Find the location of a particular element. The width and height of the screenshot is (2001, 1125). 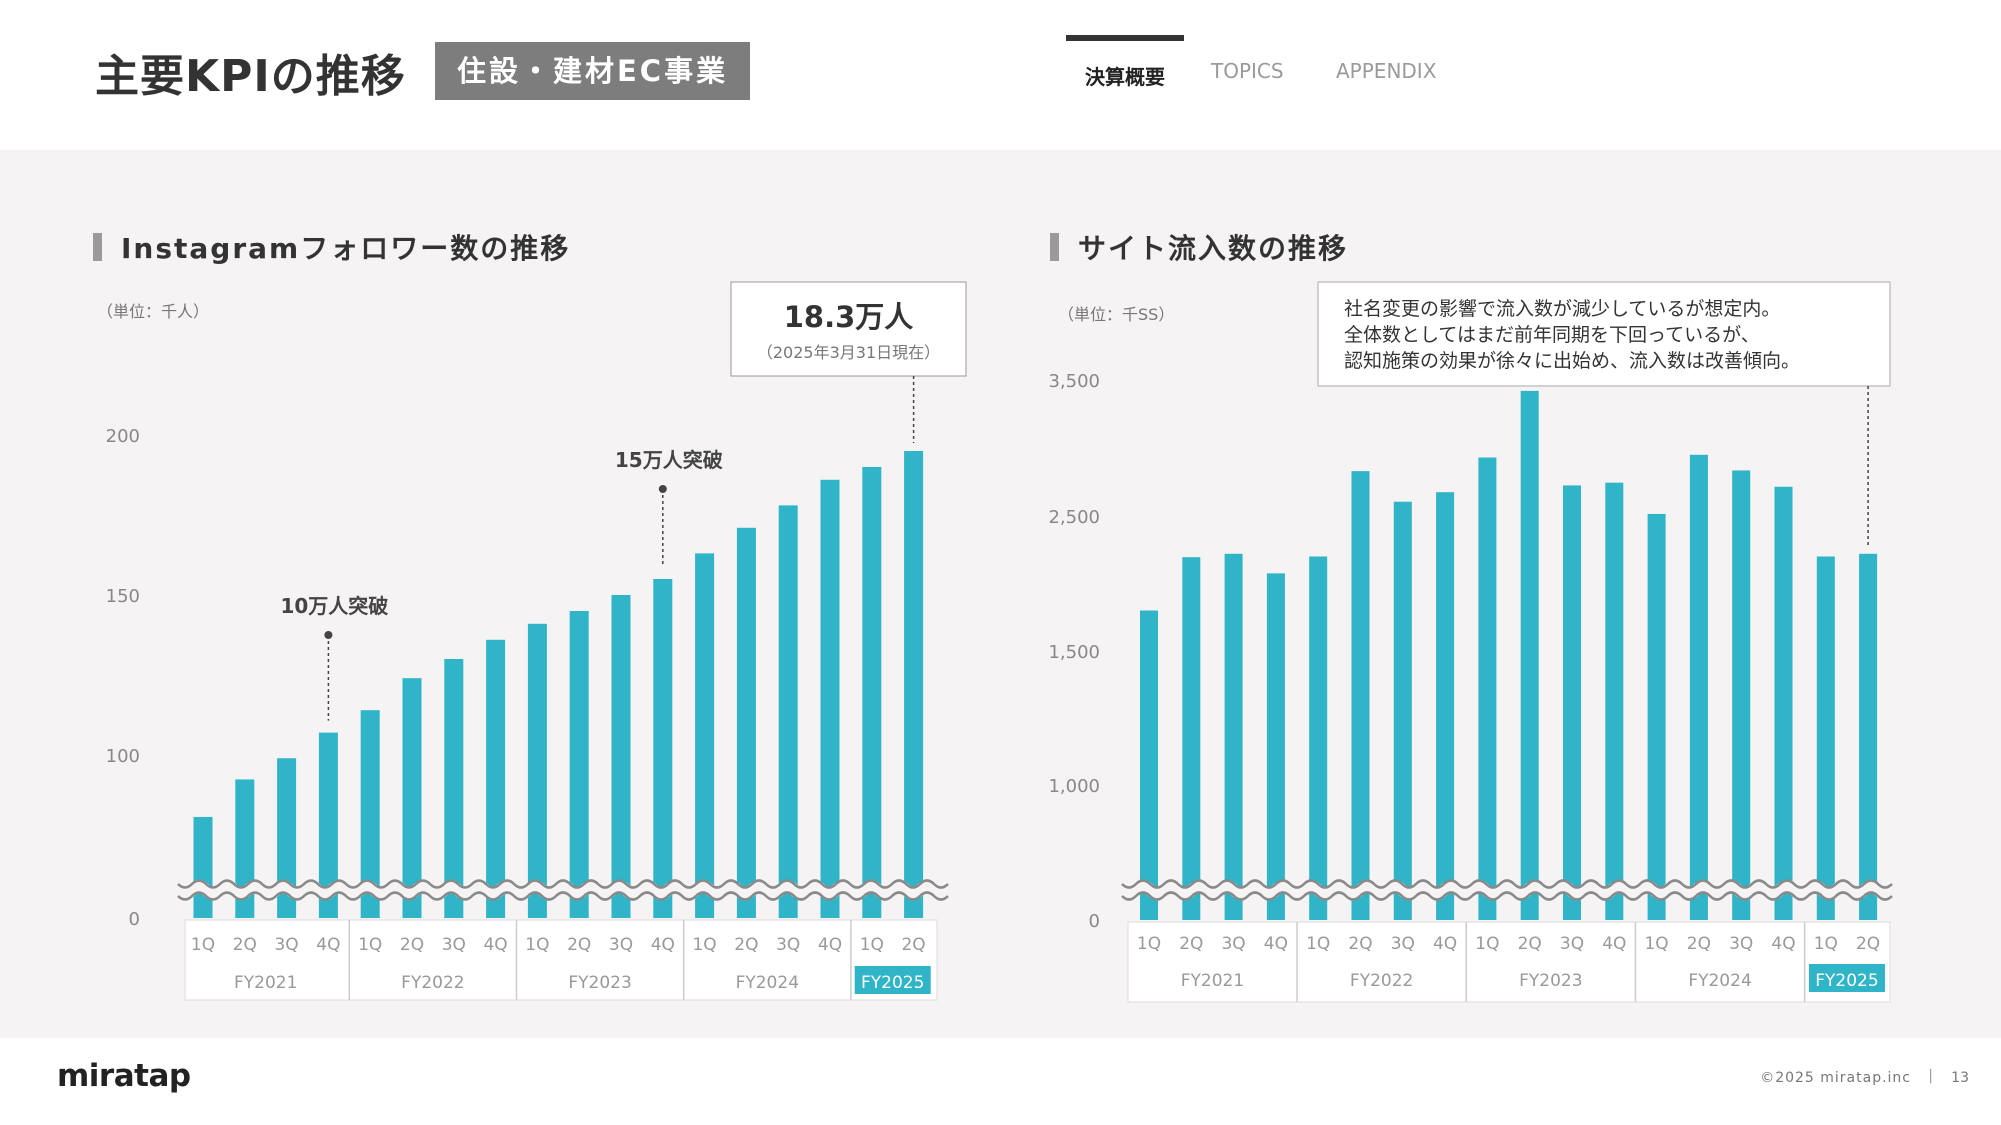

callout-line: 全体数としてはまだ前年同期を下回っているが、 is located at coordinates (1552, 335).